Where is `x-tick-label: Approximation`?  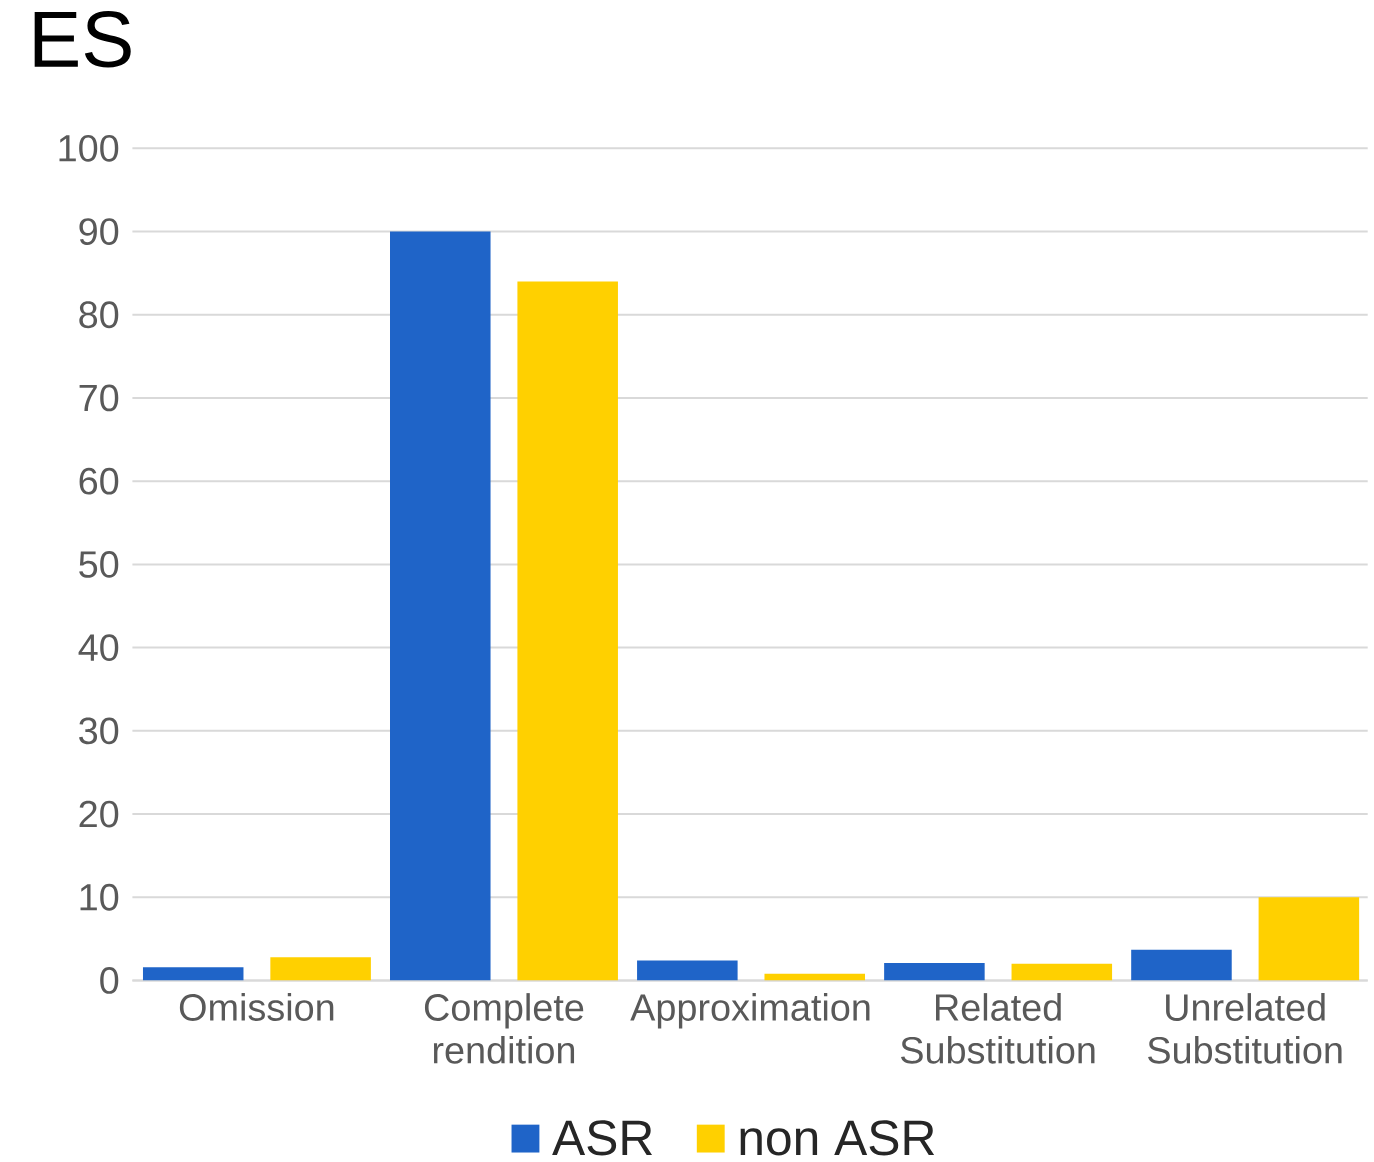 x-tick-label: Approximation is located at coordinates (750, 1011).